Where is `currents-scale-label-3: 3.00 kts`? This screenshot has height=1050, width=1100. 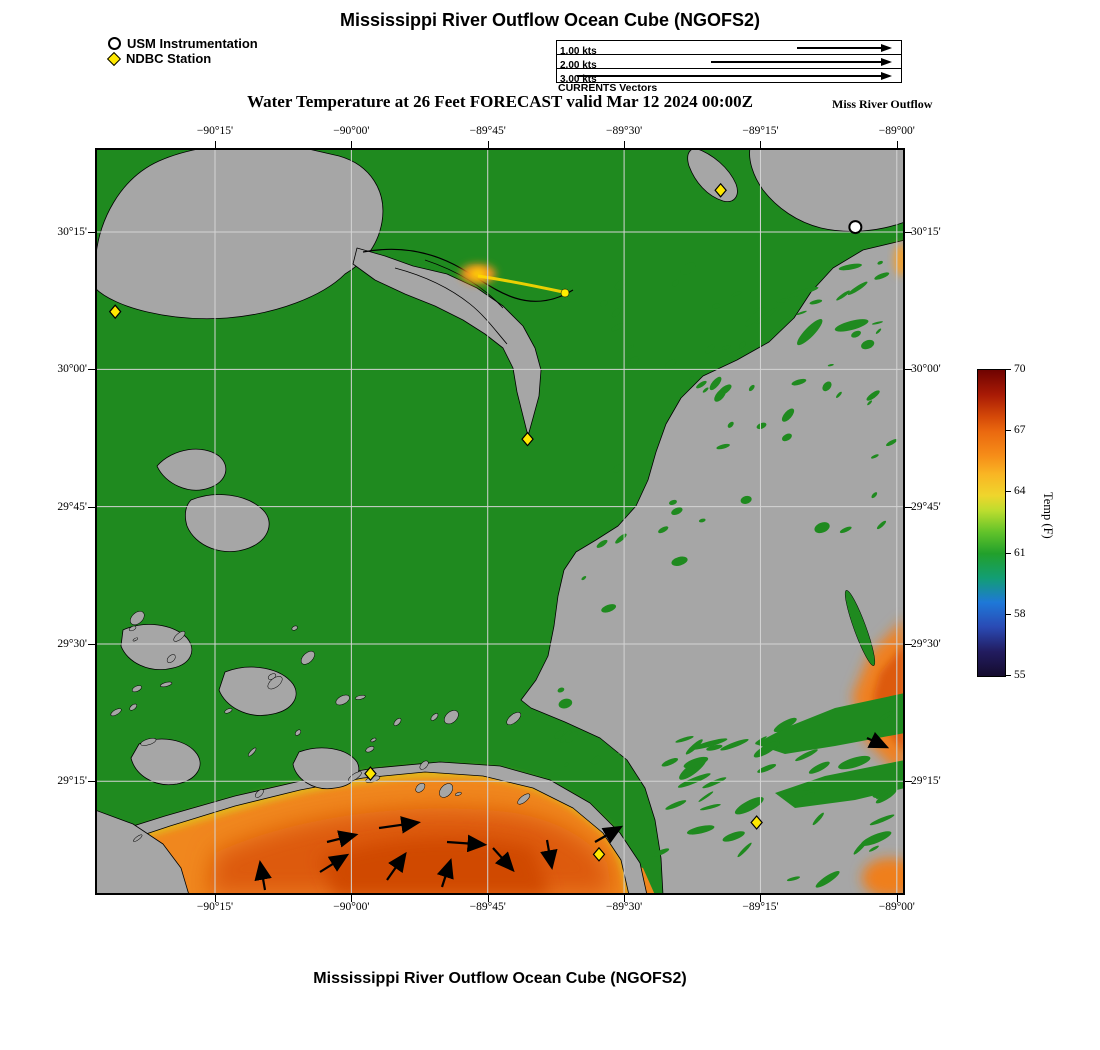
currents-scale-label-3: 3.00 kts is located at coordinates (578, 79).